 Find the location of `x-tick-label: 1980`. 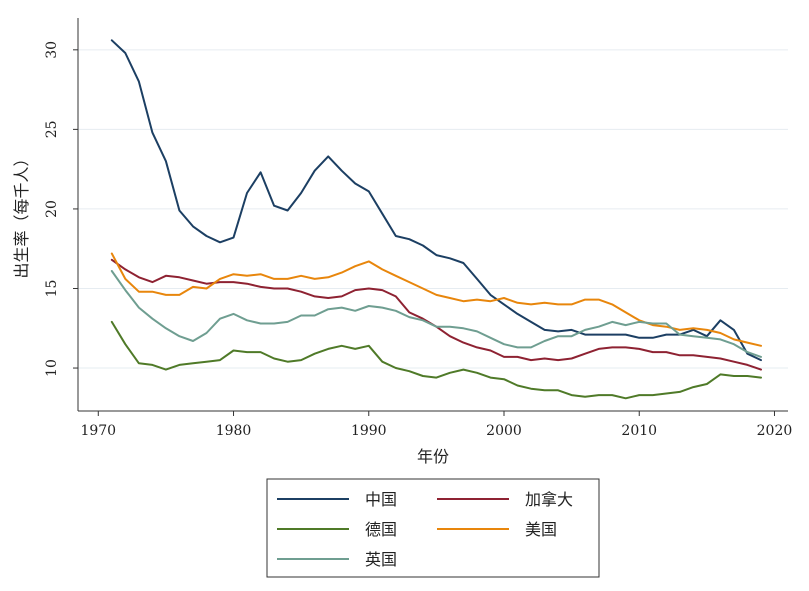

x-tick-label: 1980 is located at coordinates (234, 431).